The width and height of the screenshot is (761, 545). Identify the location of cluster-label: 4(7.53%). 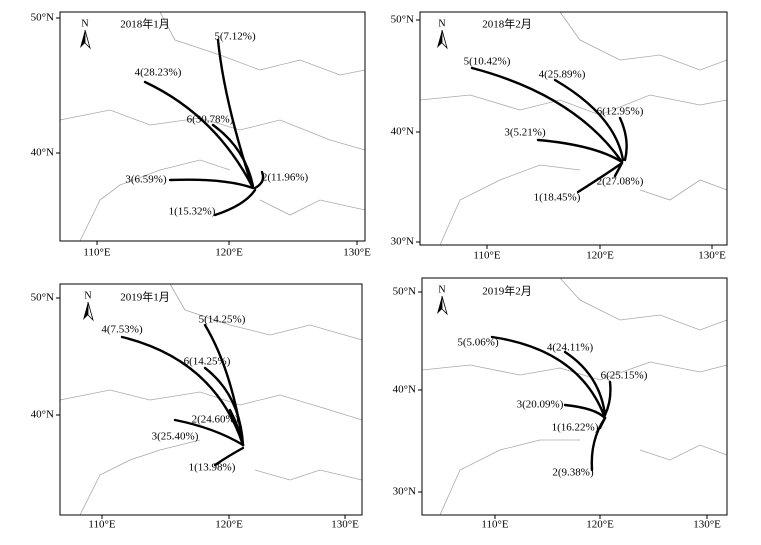
(122, 330).